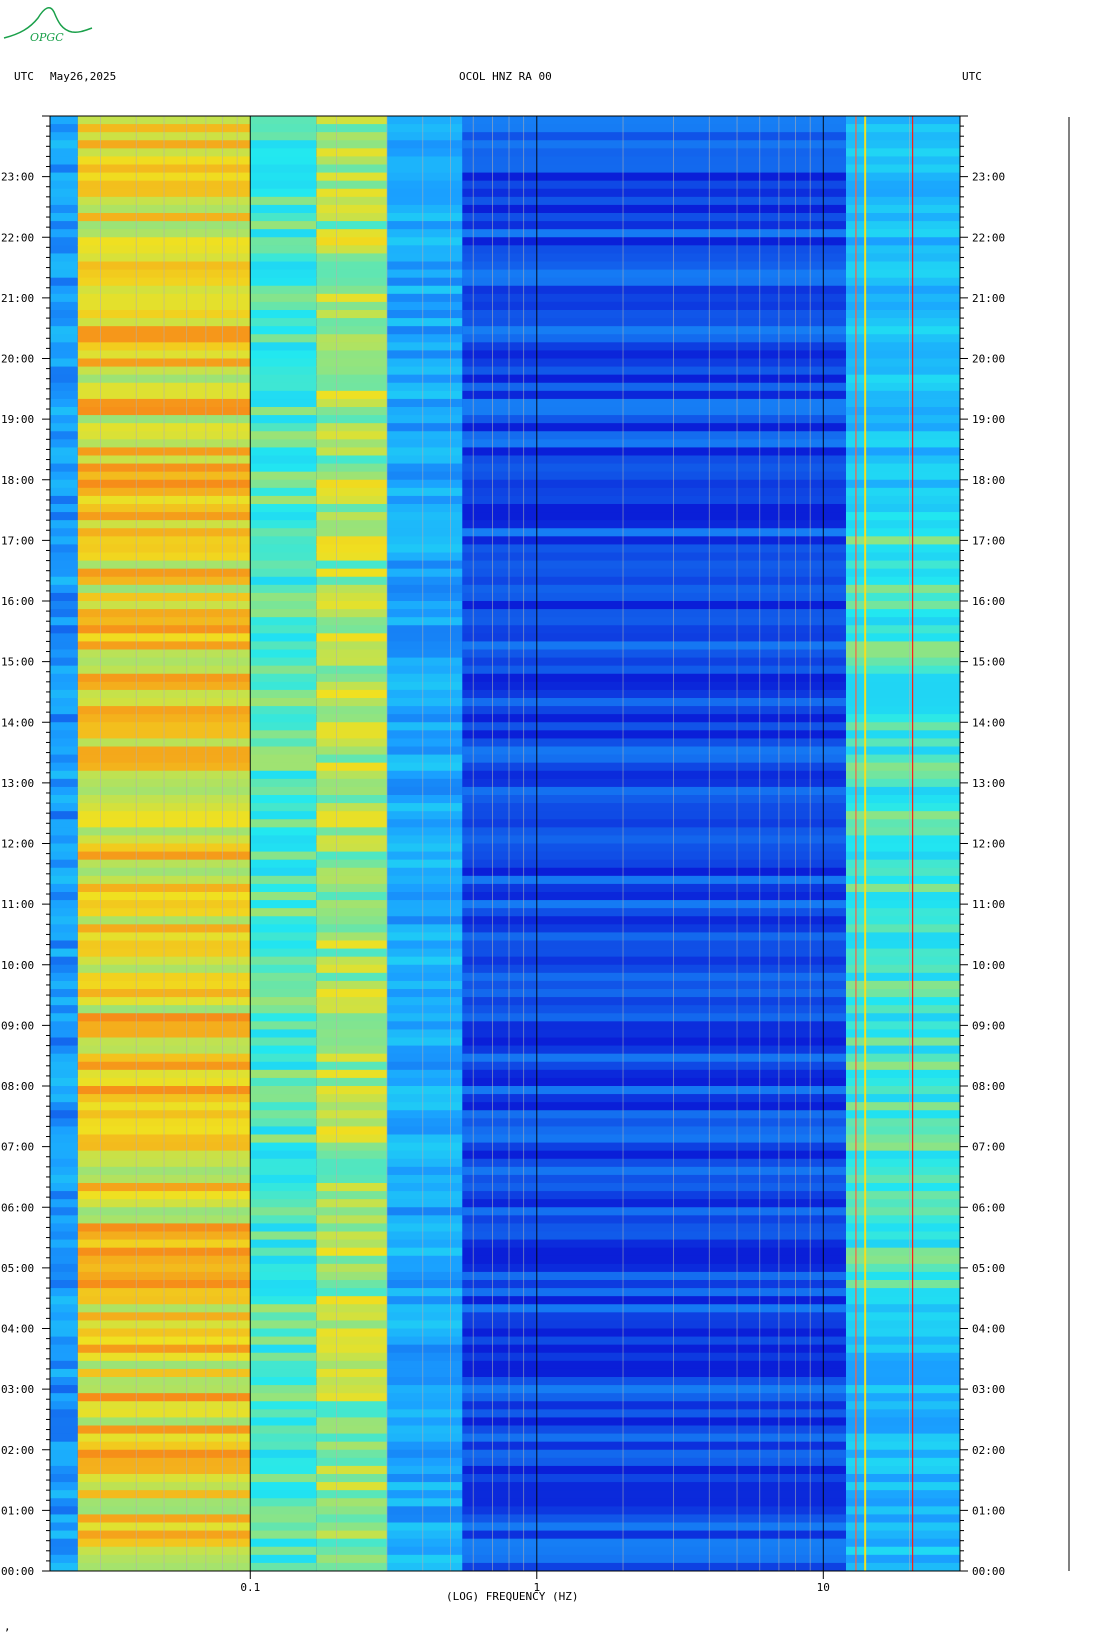  I want to click on y-tick-label-right: 21:00, so click(988, 298).